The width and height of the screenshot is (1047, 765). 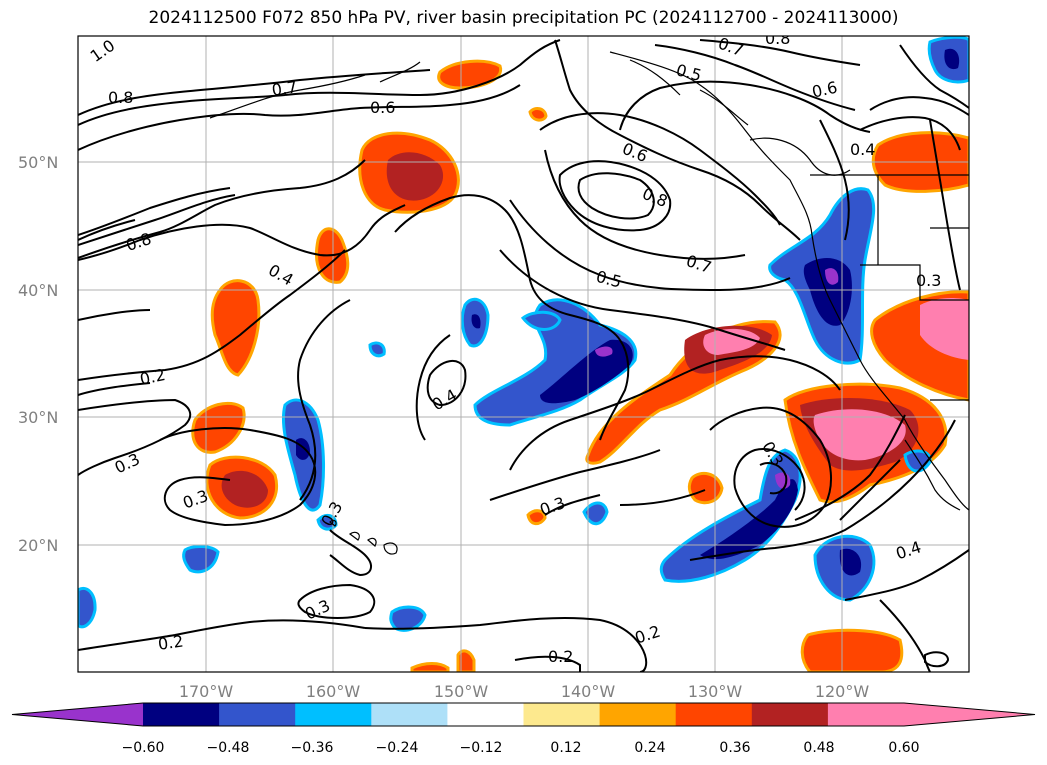 What do you see at coordinates (969, 714) in the screenshot?
I see `colorbar-extend-high` at bounding box center [969, 714].